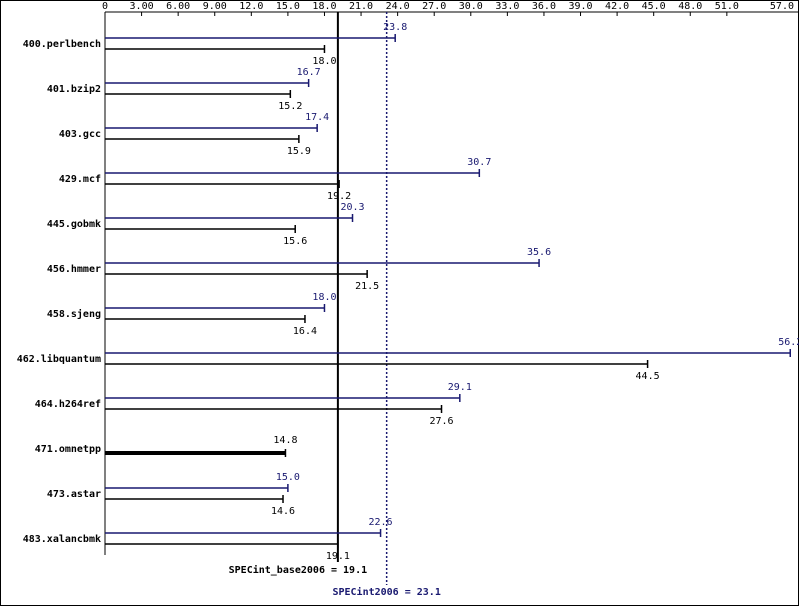 This screenshot has height=606, width=799. What do you see at coordinates (80, 134) in the screenshot?
I see `category-label: 403.gcc` at bounding box center [80, 134].